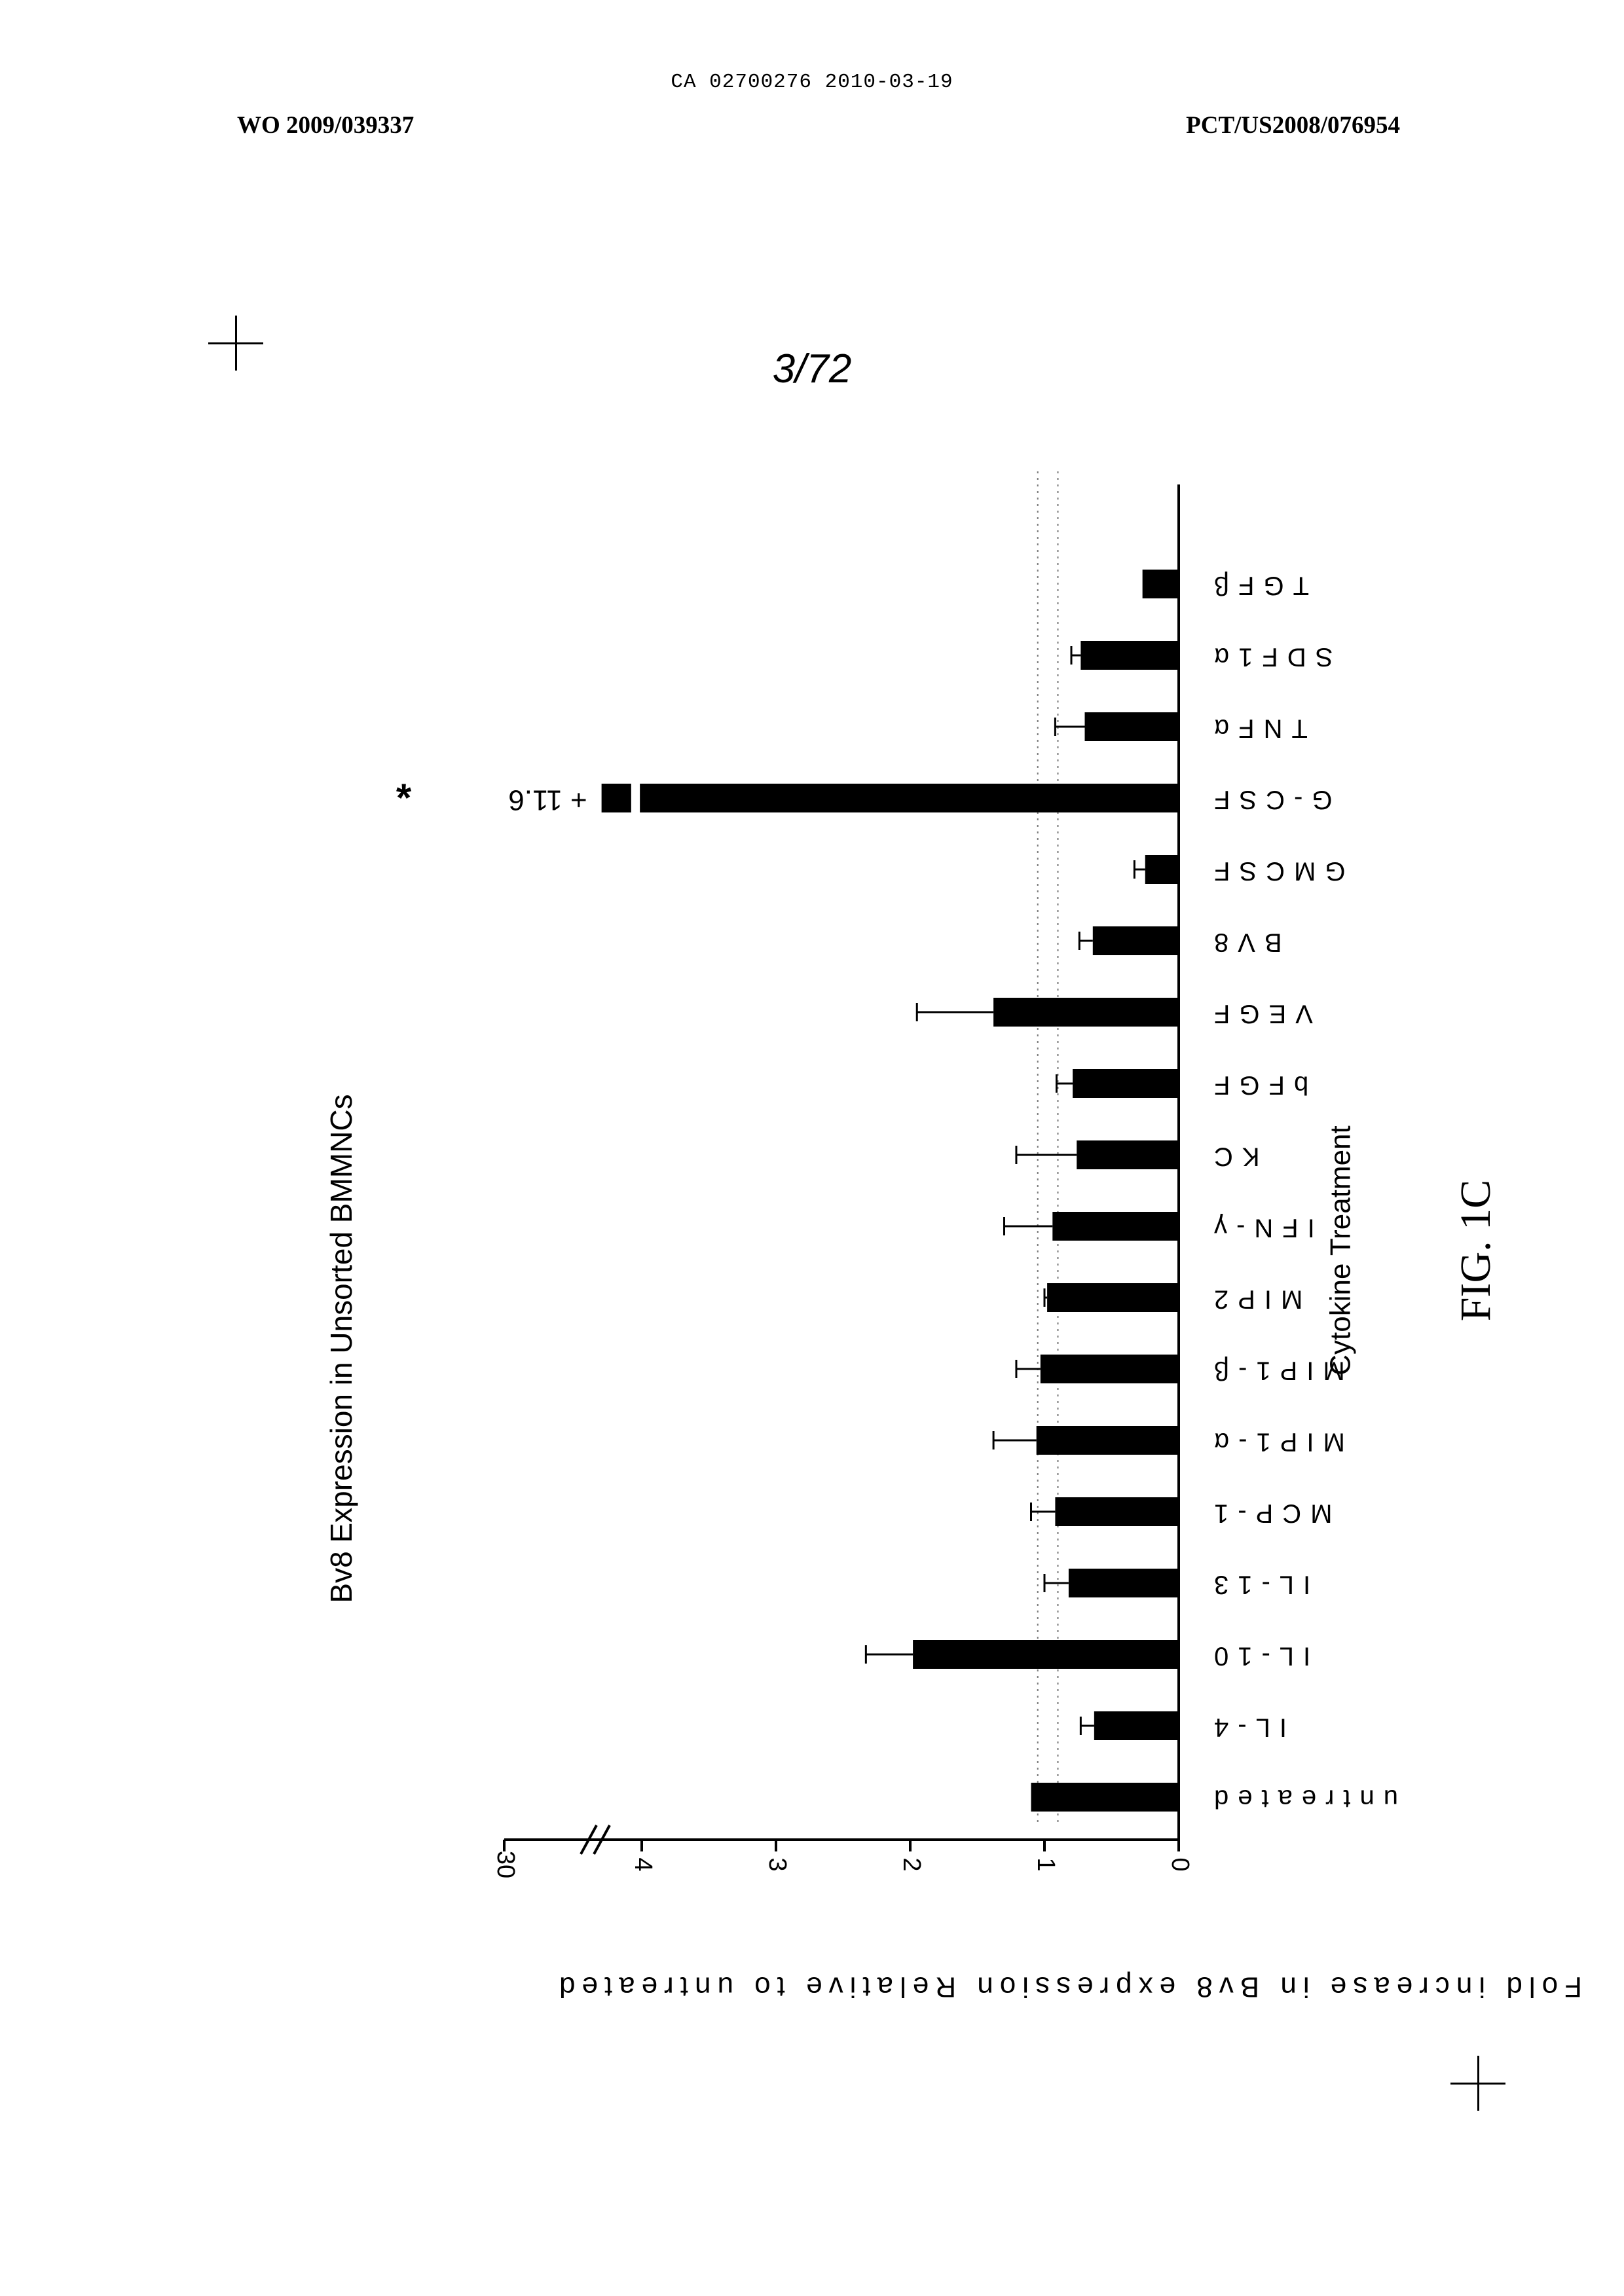 The width and height of the screenshot is (1624, 2296). I want to click on value-tick-label-0: 0, so click(1180, 1864).